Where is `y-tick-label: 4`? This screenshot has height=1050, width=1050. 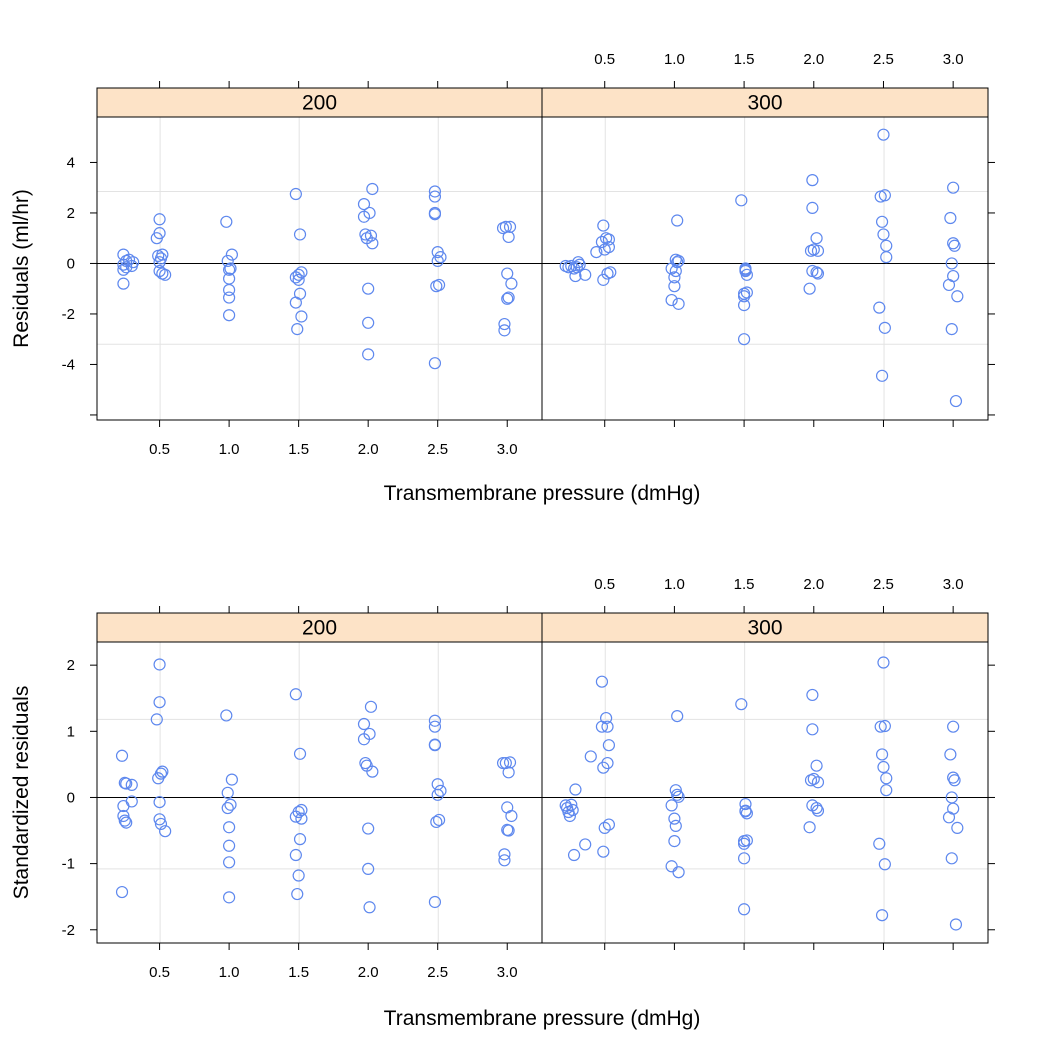 y-tick-label: 4 is located at coordinates (71, 162).